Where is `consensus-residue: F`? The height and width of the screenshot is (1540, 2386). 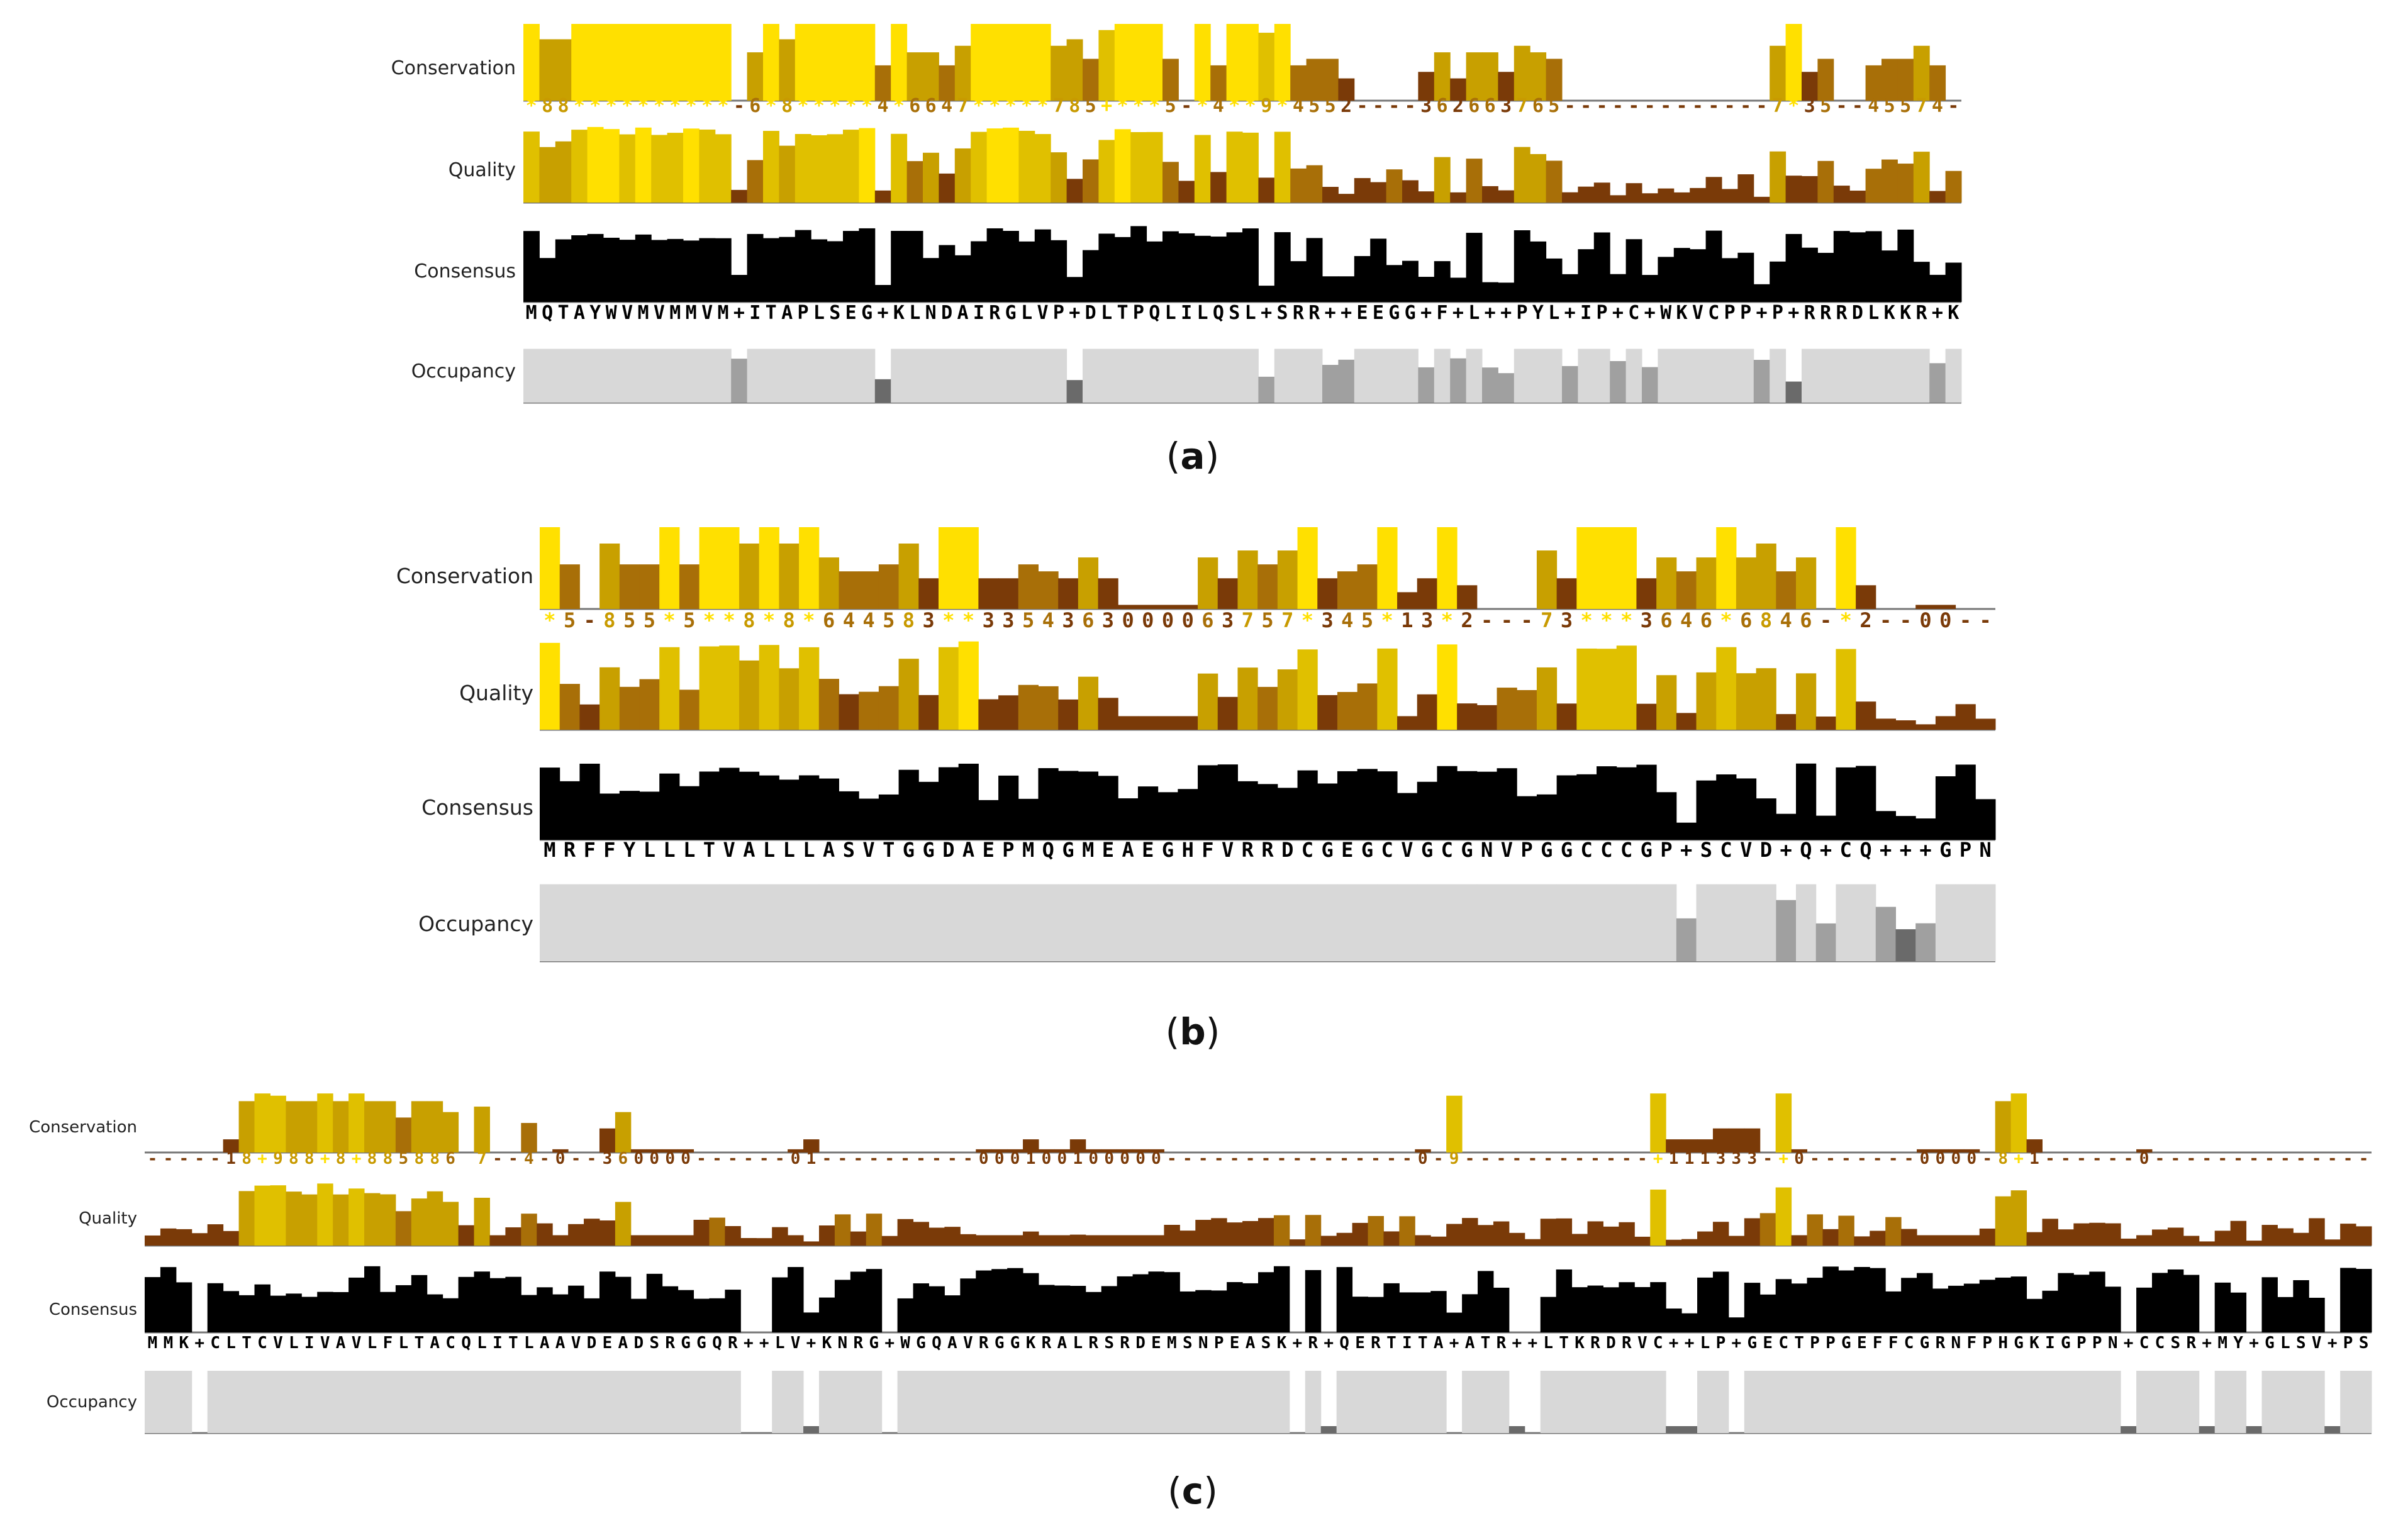
consensus-residue: F is located at coordinates (1878, 1343).